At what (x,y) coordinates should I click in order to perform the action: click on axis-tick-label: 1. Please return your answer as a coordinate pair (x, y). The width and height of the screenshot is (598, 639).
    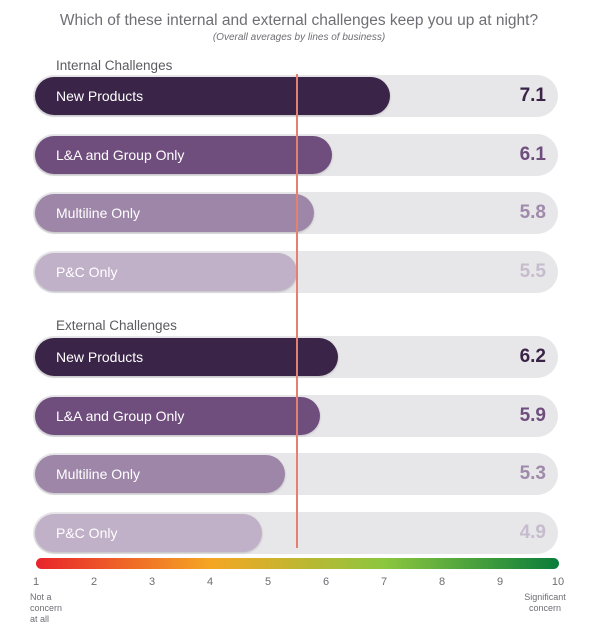
    Looking at the image, I should click on (36, 582).